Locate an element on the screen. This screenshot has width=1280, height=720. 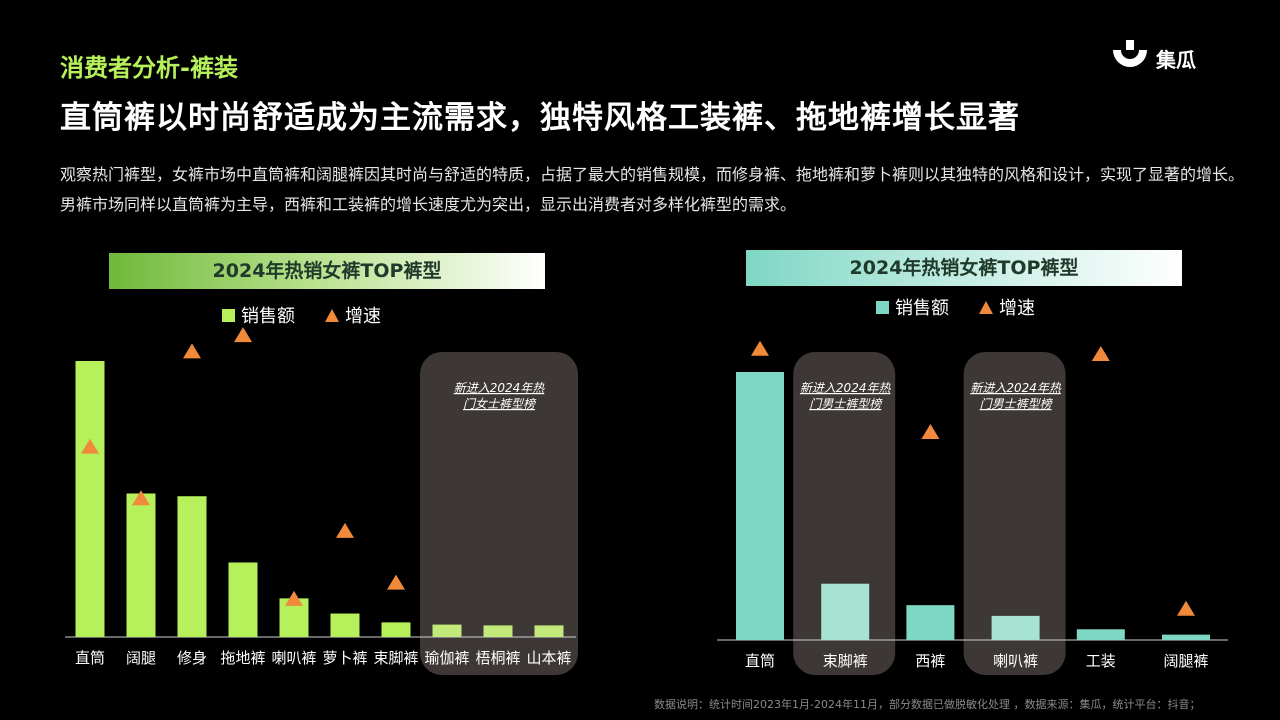
category-label: 拖地裤 is located at coordinates (242, 658).